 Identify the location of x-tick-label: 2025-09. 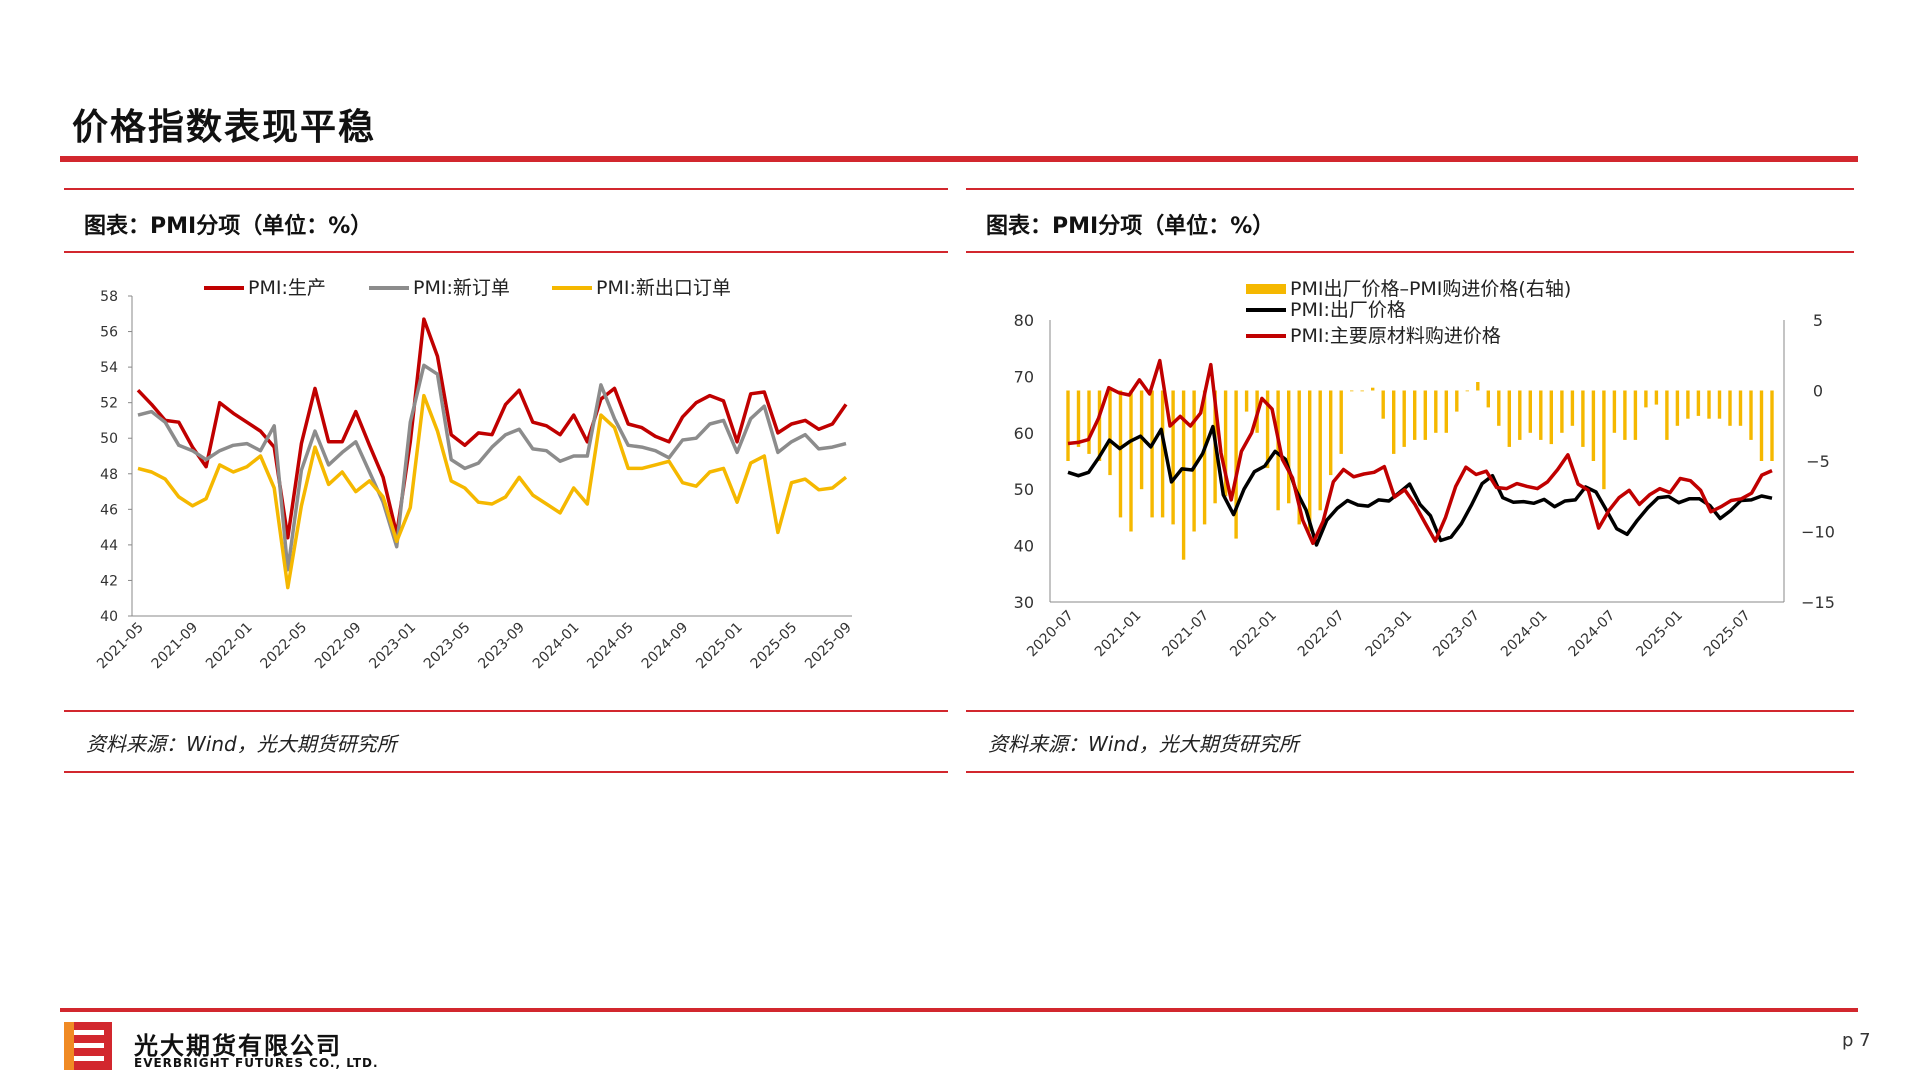
(828, 646).